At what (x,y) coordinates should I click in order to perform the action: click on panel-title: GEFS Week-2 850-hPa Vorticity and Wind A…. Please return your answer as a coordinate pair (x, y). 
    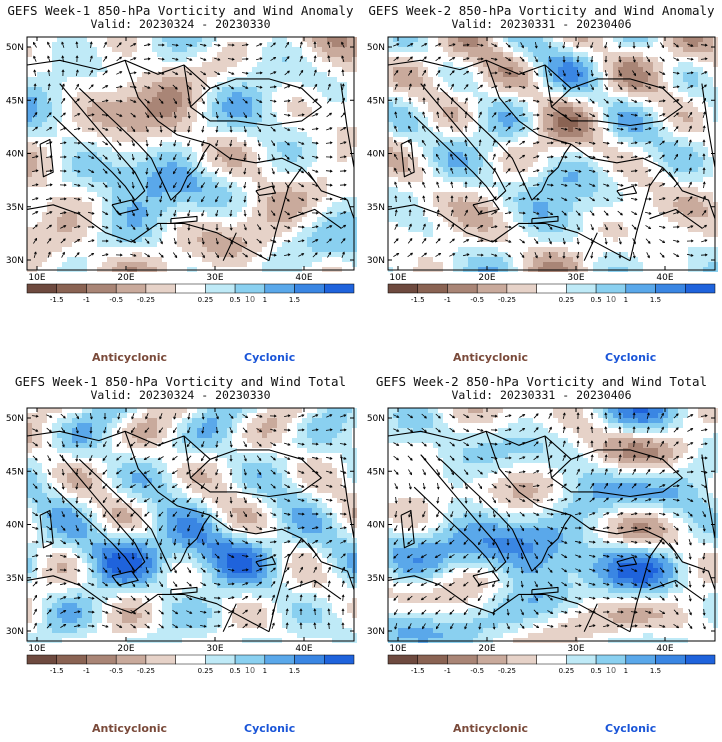
    Looking at the image, I should click on (541, 10).